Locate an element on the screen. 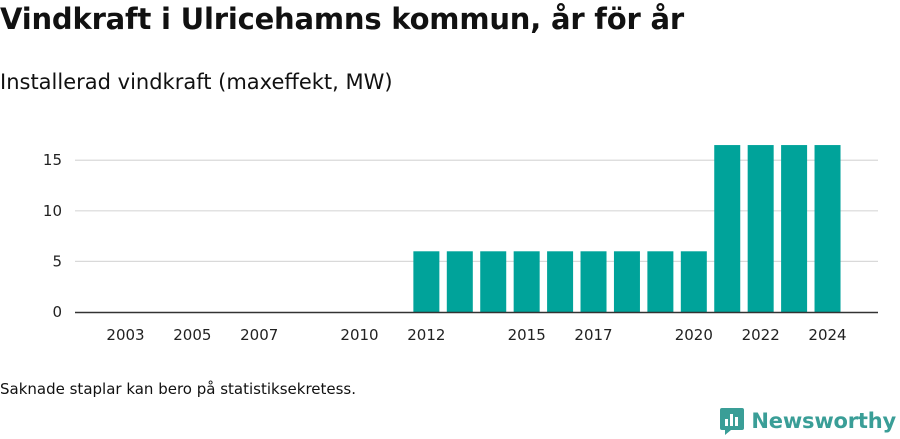  y-axis-labels: 0 5 10 15 is located at coordinates (52, 236).